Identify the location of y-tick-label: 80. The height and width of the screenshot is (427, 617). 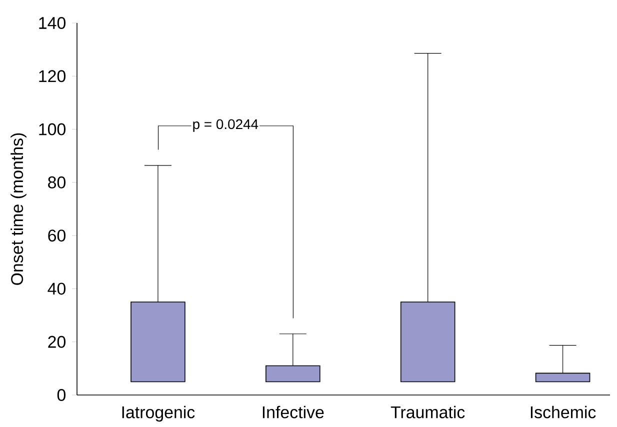
(57, 182).